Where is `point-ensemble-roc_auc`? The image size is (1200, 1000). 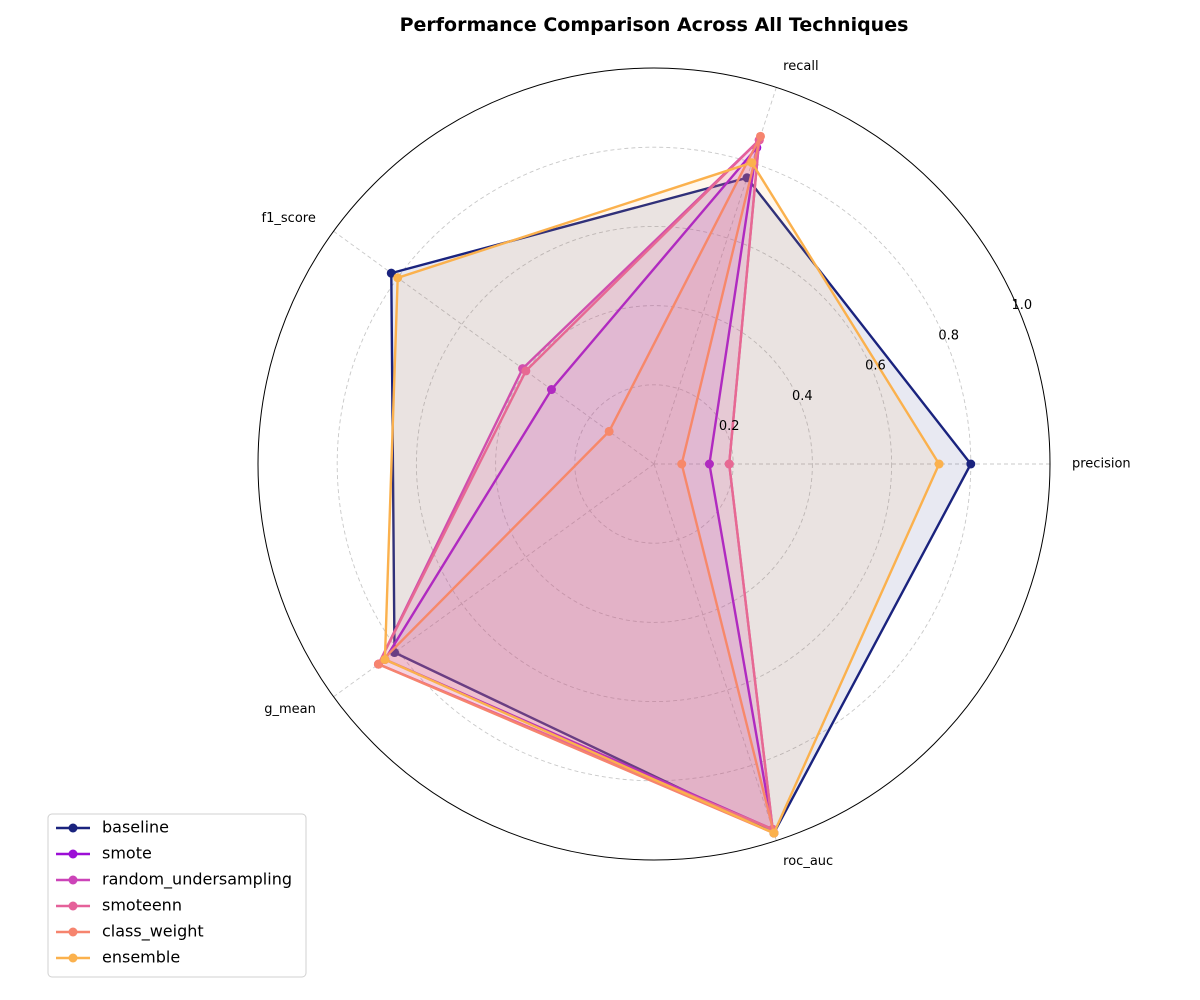
point-ensemble-roc_auc is located at coordinates (774, 833).